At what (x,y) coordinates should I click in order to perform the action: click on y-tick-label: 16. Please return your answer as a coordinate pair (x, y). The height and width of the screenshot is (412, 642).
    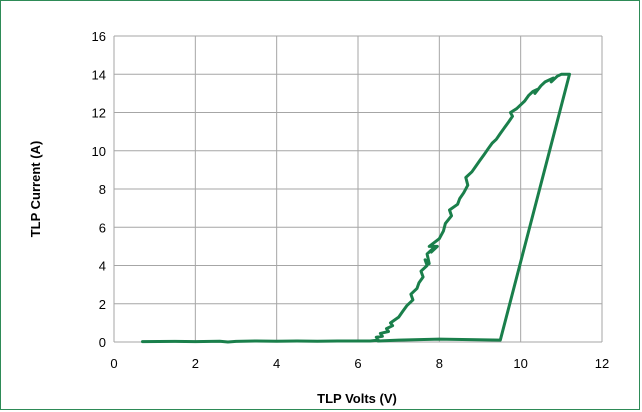
    Looking at the image, I should click on (99, 36).